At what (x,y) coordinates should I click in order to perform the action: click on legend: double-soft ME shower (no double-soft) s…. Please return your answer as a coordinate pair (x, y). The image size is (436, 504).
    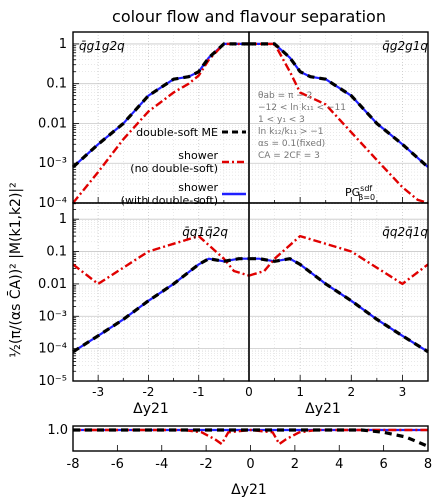
    Looking at the image, I should click on (248, 166).